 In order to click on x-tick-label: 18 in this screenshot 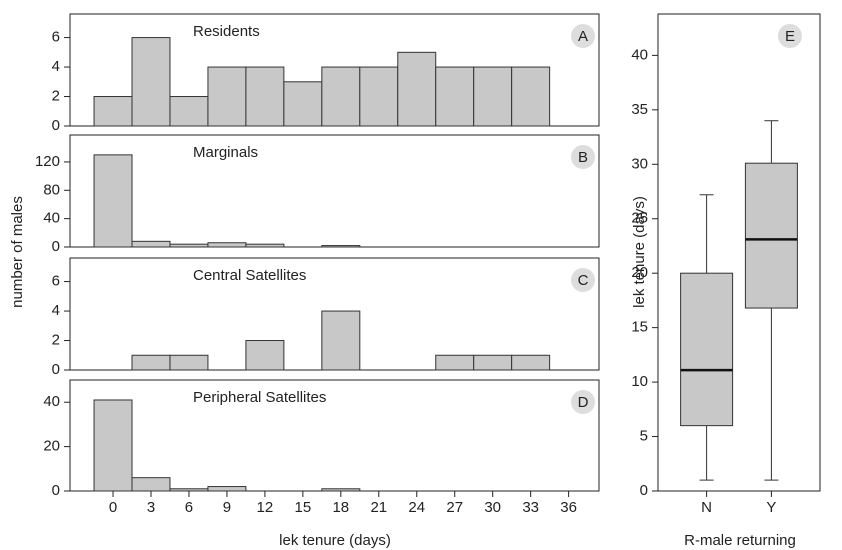, I will do `click(340, 507)`.